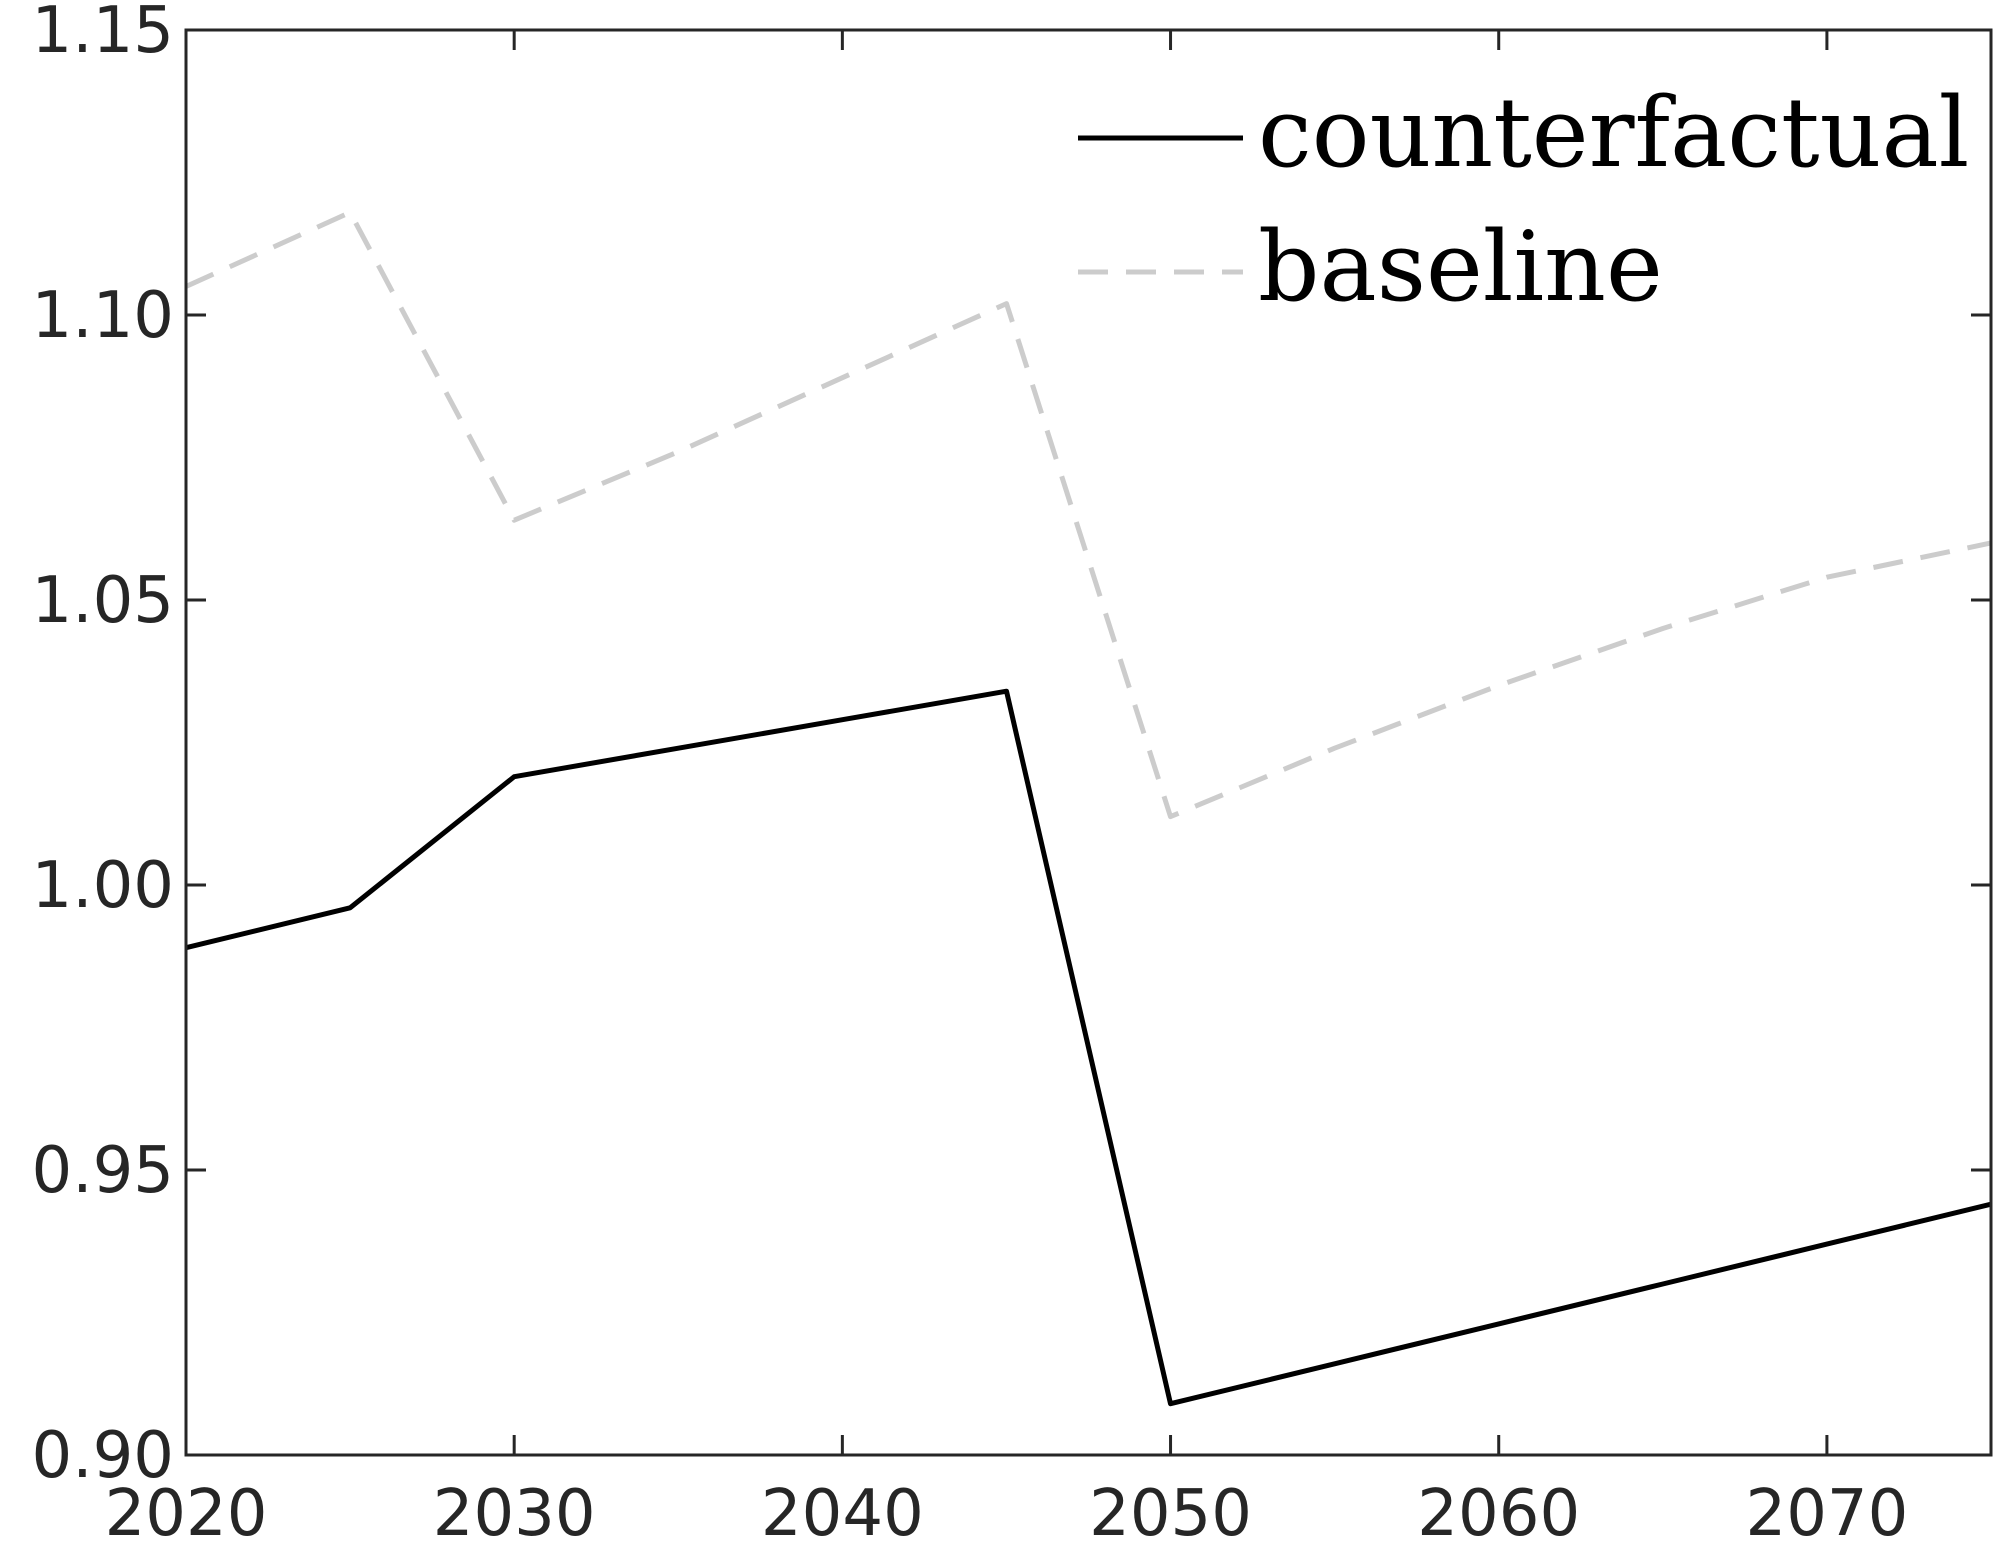  Describe the element at coordinates (103, 34) in the screenshot. I see `y-tick-label: 1.15` at that location.